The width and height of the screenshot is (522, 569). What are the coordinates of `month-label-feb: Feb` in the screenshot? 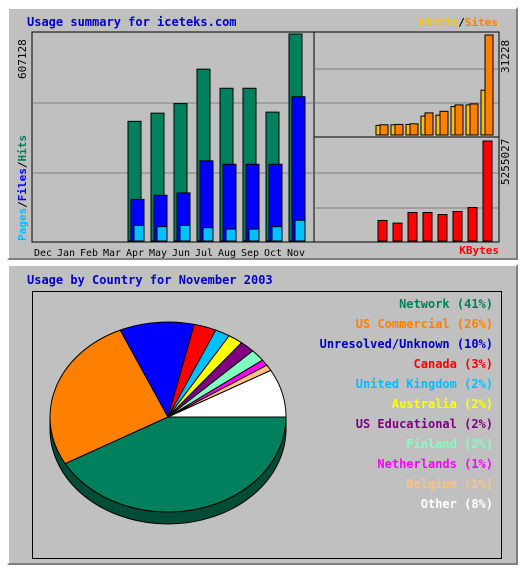 It's located at (89, 253).